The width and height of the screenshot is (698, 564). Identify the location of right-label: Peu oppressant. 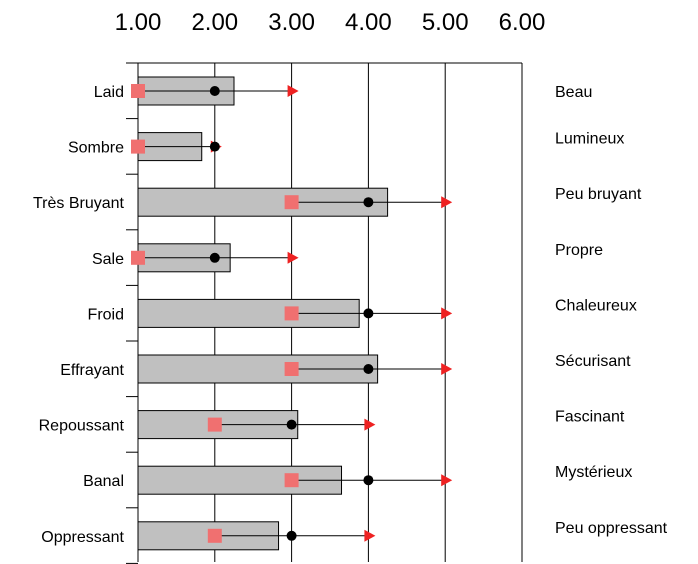
(611, 528).